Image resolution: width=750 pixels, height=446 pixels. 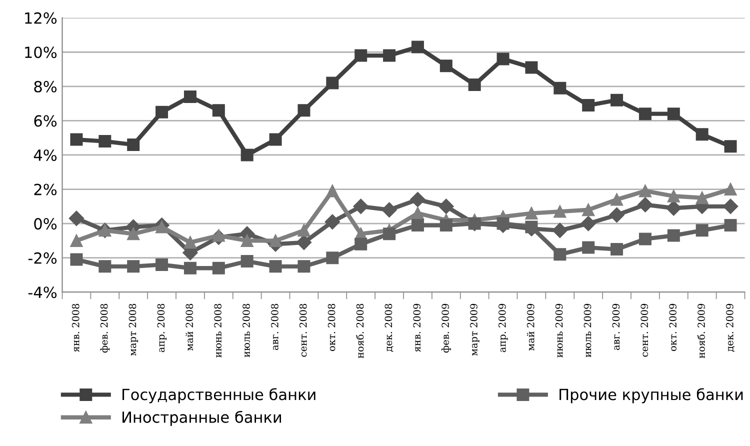 What do you see at coordinates (45, 155) in the screenshot?
I see `y-tick-label: 4%` at bounding box center [45, 155].